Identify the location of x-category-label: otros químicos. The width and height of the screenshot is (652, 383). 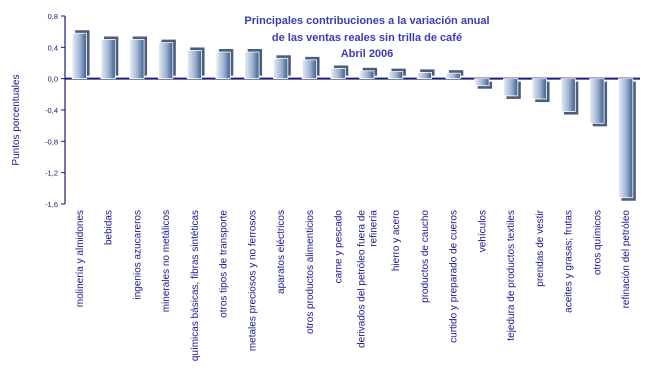
(597, 242).